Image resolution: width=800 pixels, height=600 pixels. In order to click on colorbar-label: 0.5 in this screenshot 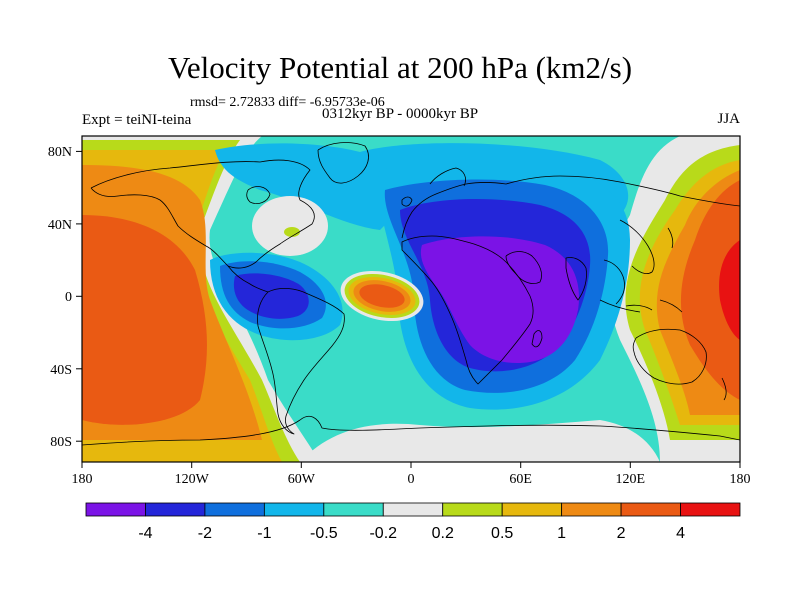, I will do `click(502, 533)`.